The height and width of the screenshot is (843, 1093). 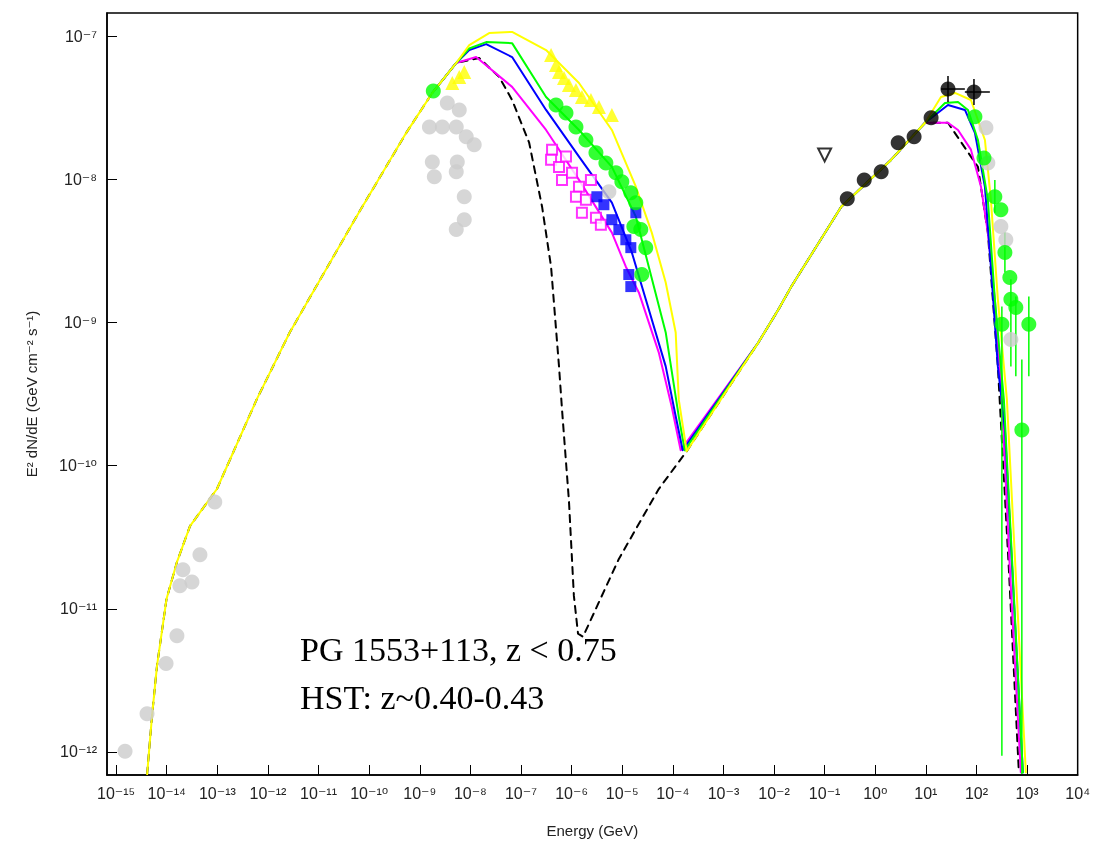 I want to click on annotation: HST: z~0.40-0.43, so click(x=422, y=697).